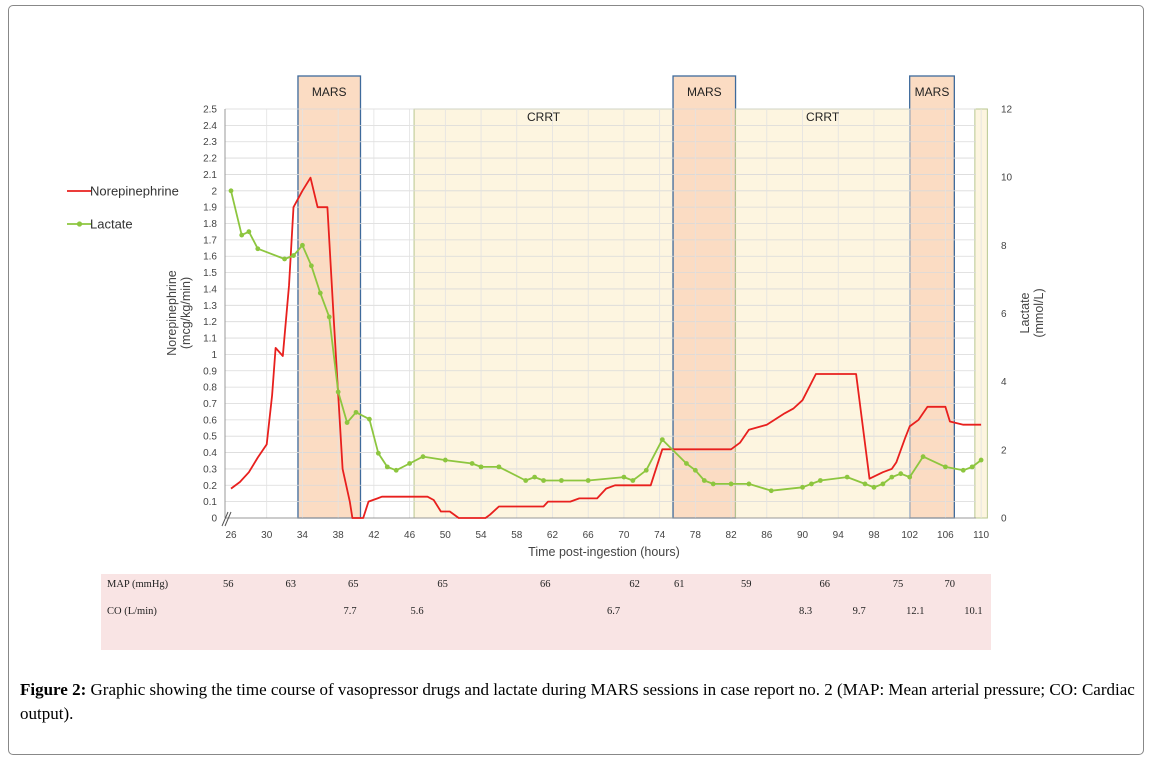 The height and width of the screenshot is (761, 1150). Describe the element at coordinates (704, 92) in the screenshot. I see `region-label-2: MARS` at that location.